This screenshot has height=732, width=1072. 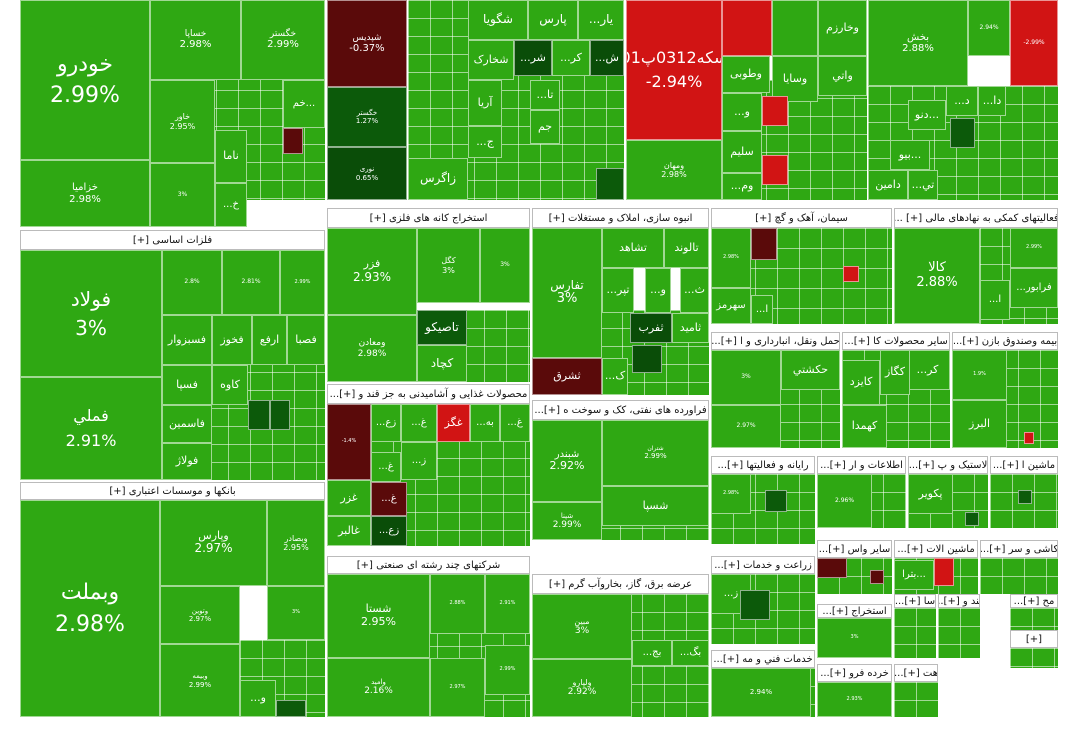 What do you see at coordinates (690, 328) in the screenshot?
I see `tile-7-7: ثامید` at bounding box center [690, 328].